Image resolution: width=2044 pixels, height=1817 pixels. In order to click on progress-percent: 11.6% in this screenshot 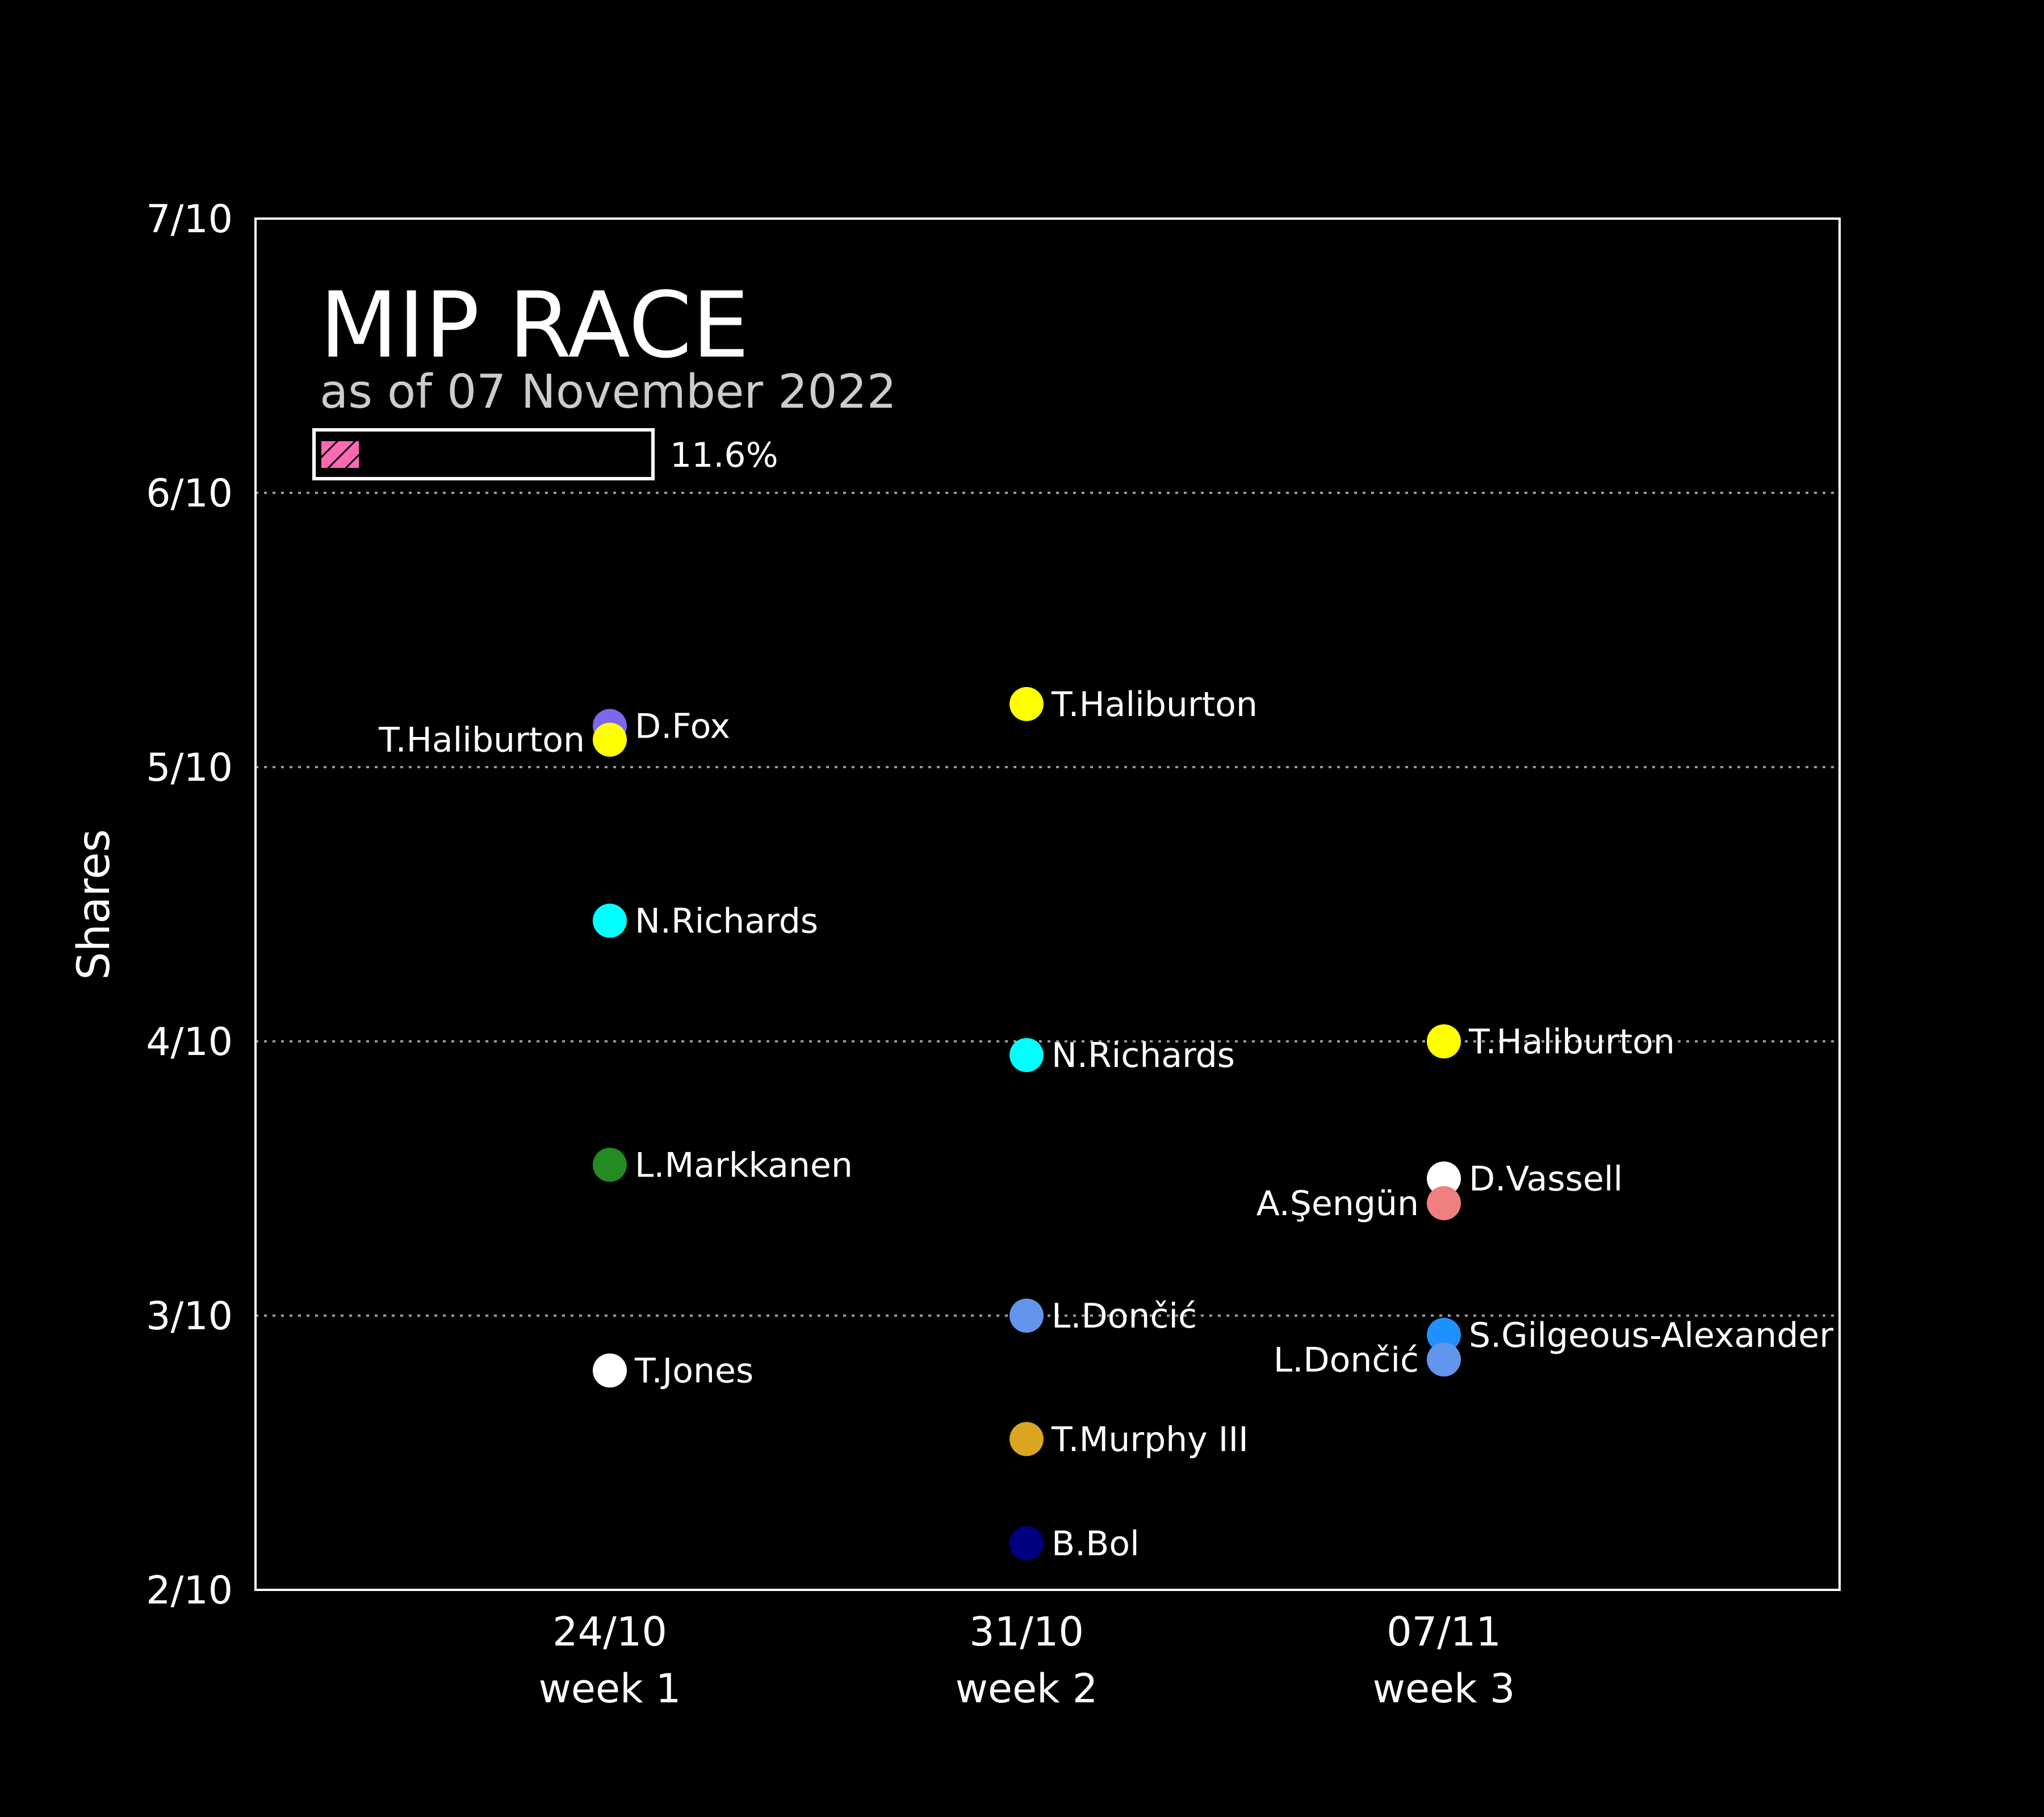, I will do `click(724, 455)`.